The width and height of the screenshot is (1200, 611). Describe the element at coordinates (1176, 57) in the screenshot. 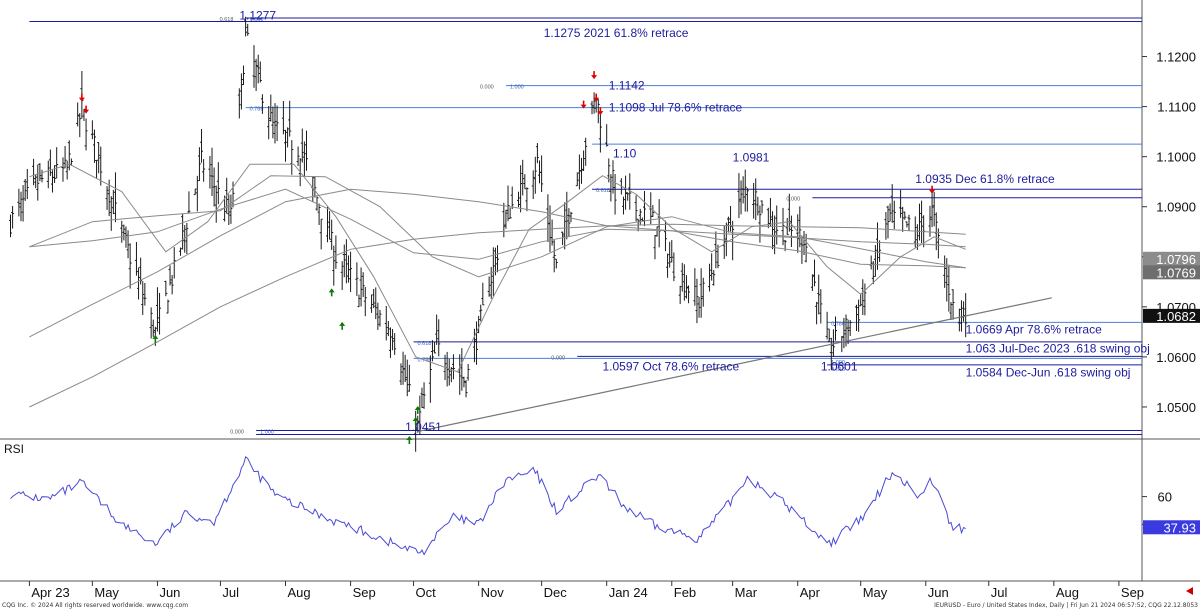

I see `price-tick-label: 1.1200` at that location.